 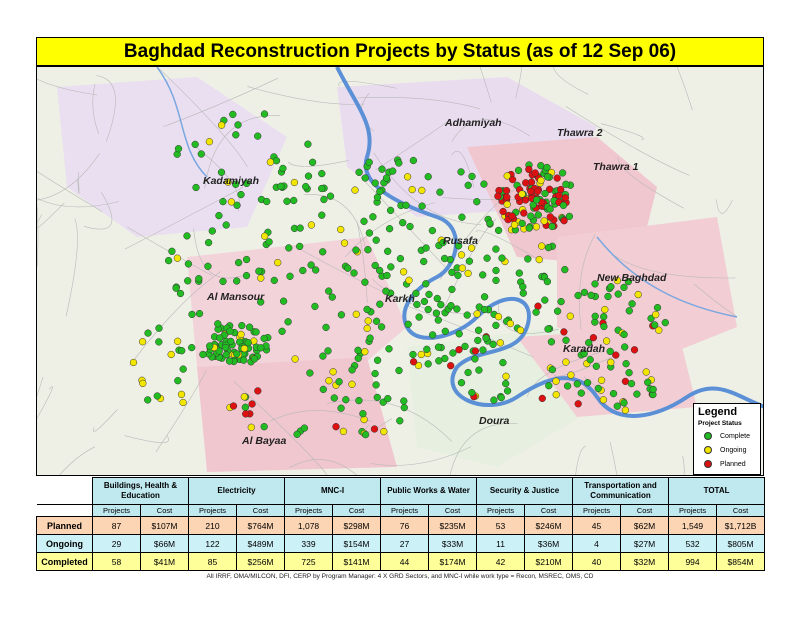 What do you see at coordinates (693, 561) in the screenshot?
I see `cell-projects: 994` at bounding box center [693, 561].